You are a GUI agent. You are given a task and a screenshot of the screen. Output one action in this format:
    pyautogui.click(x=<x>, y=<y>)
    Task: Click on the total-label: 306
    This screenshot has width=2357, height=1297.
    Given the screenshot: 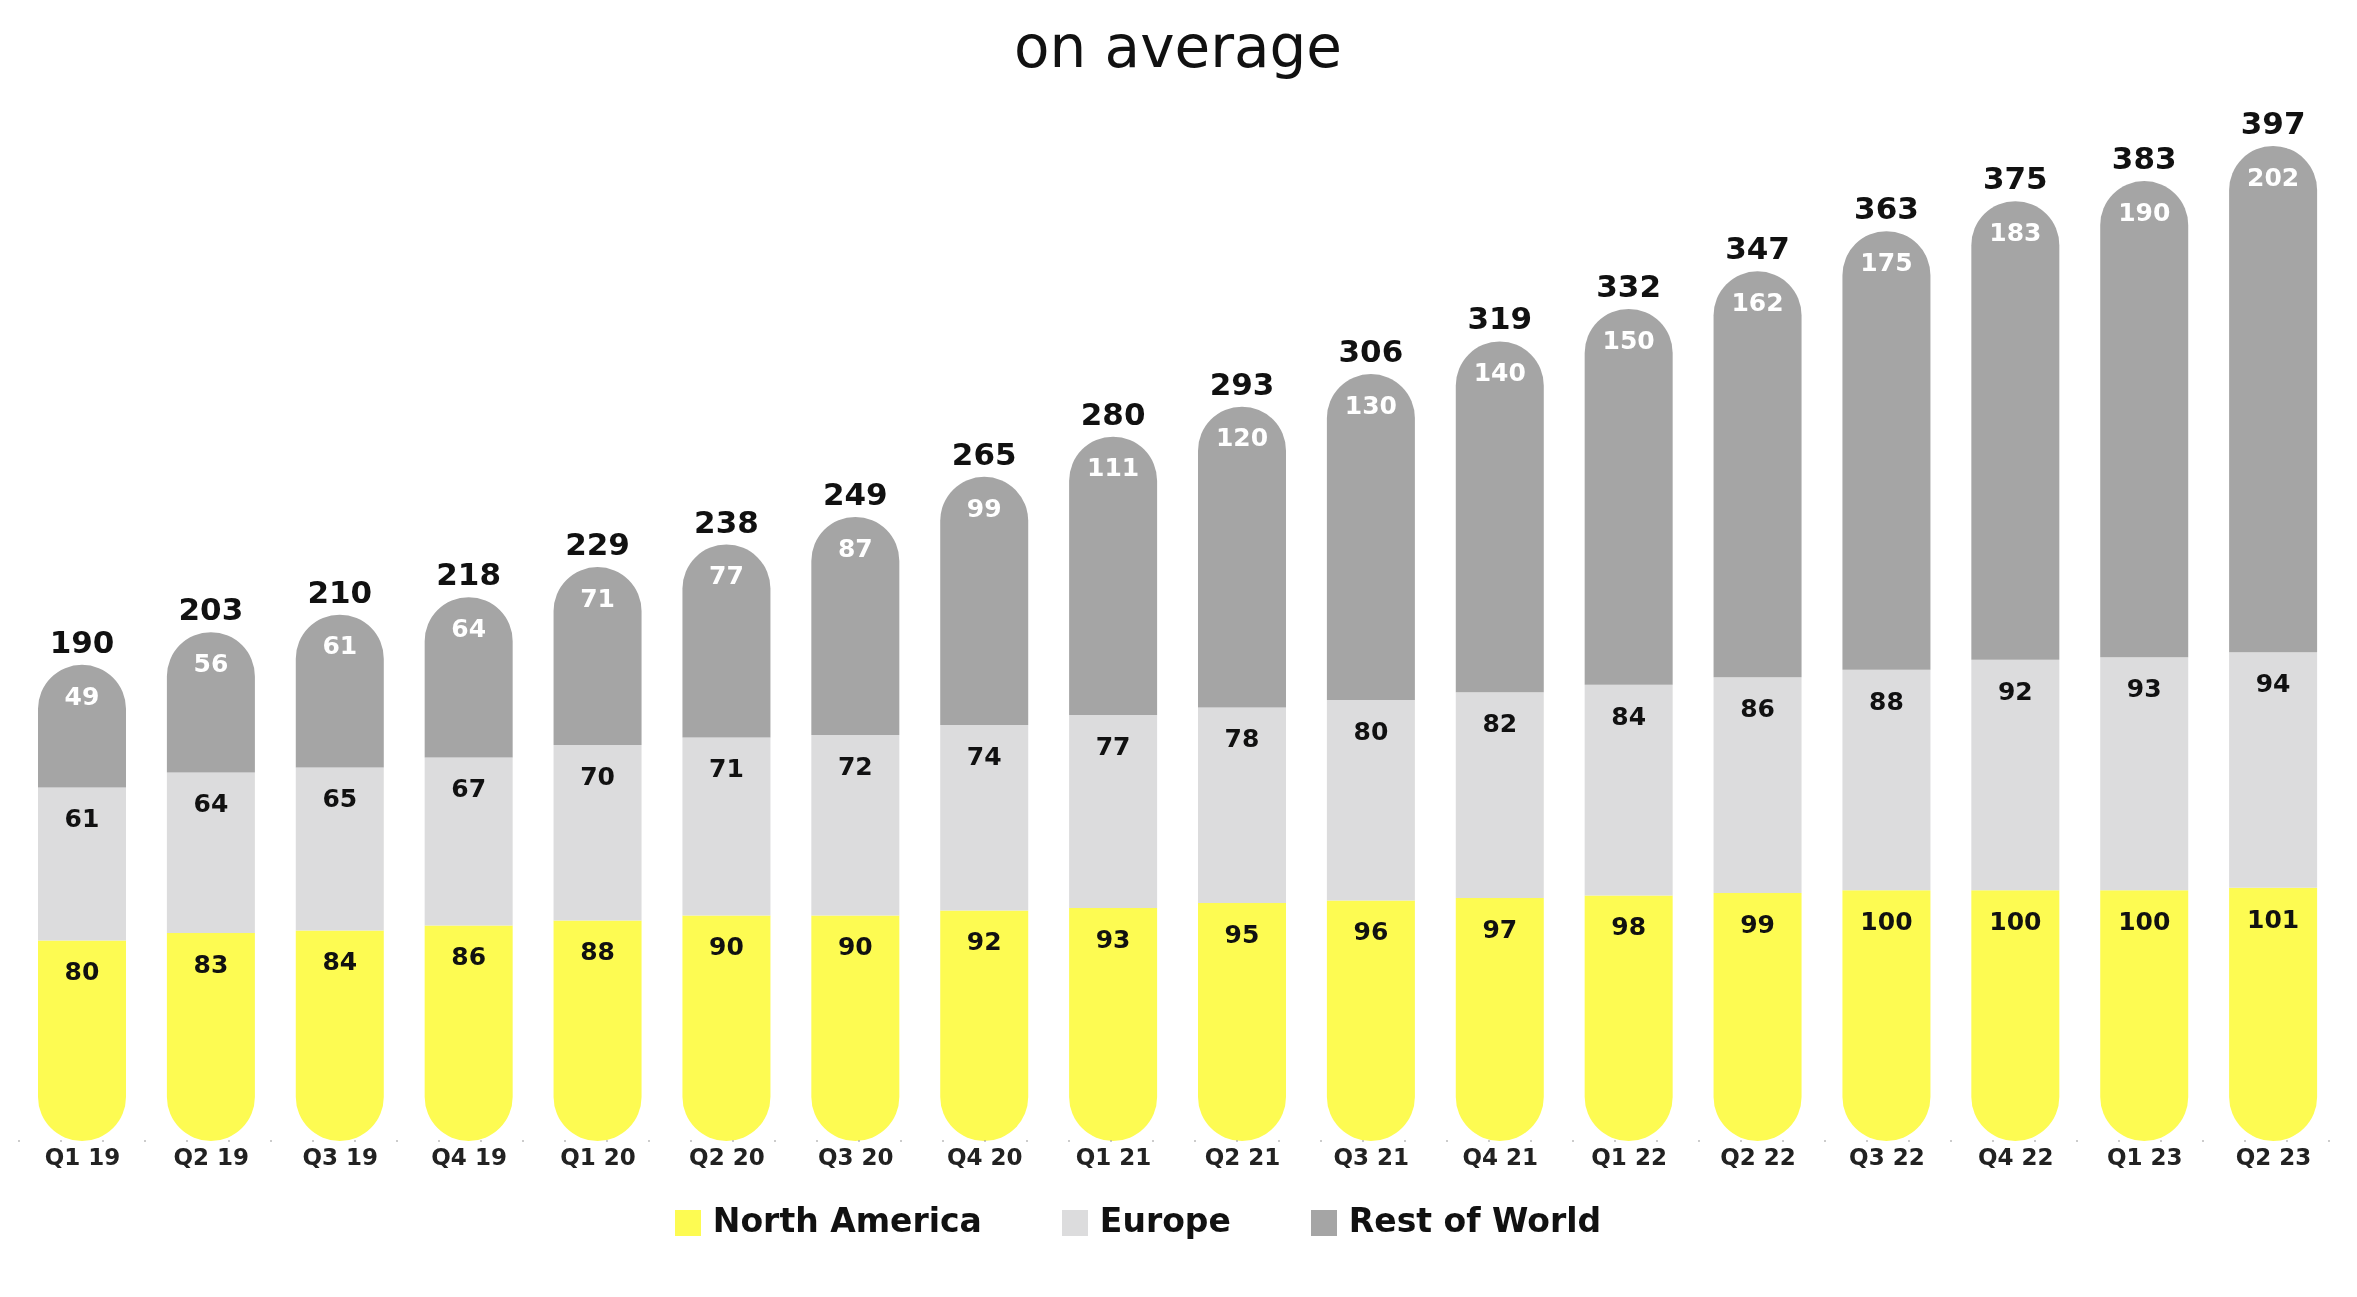 What is the action you would take?
    pyautogui.click(x=1371, y=351)
    